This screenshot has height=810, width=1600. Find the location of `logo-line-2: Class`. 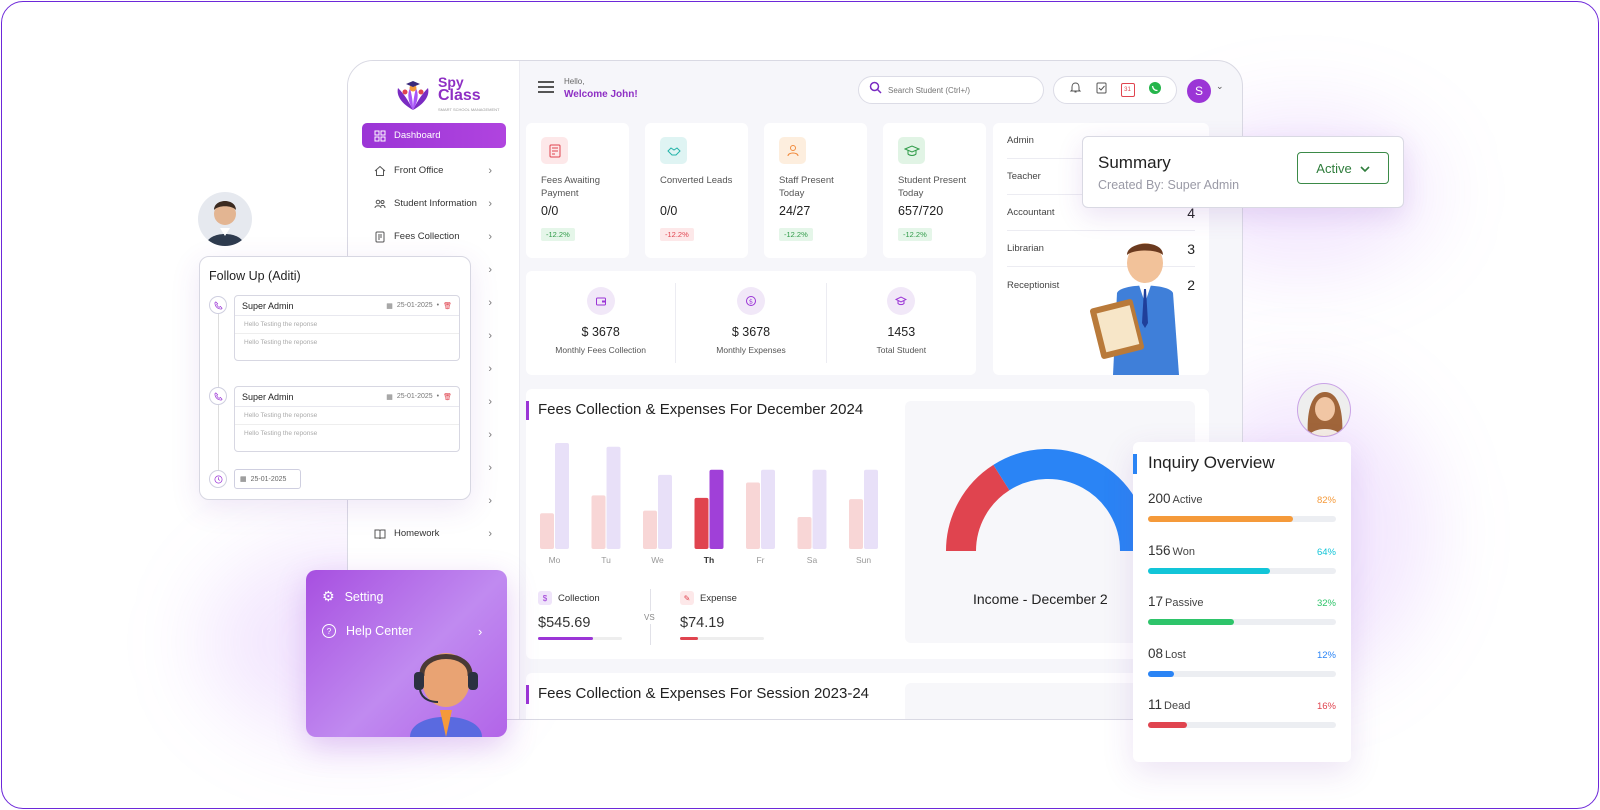

logo-line-2: Class is located at coordinates (459, 95).